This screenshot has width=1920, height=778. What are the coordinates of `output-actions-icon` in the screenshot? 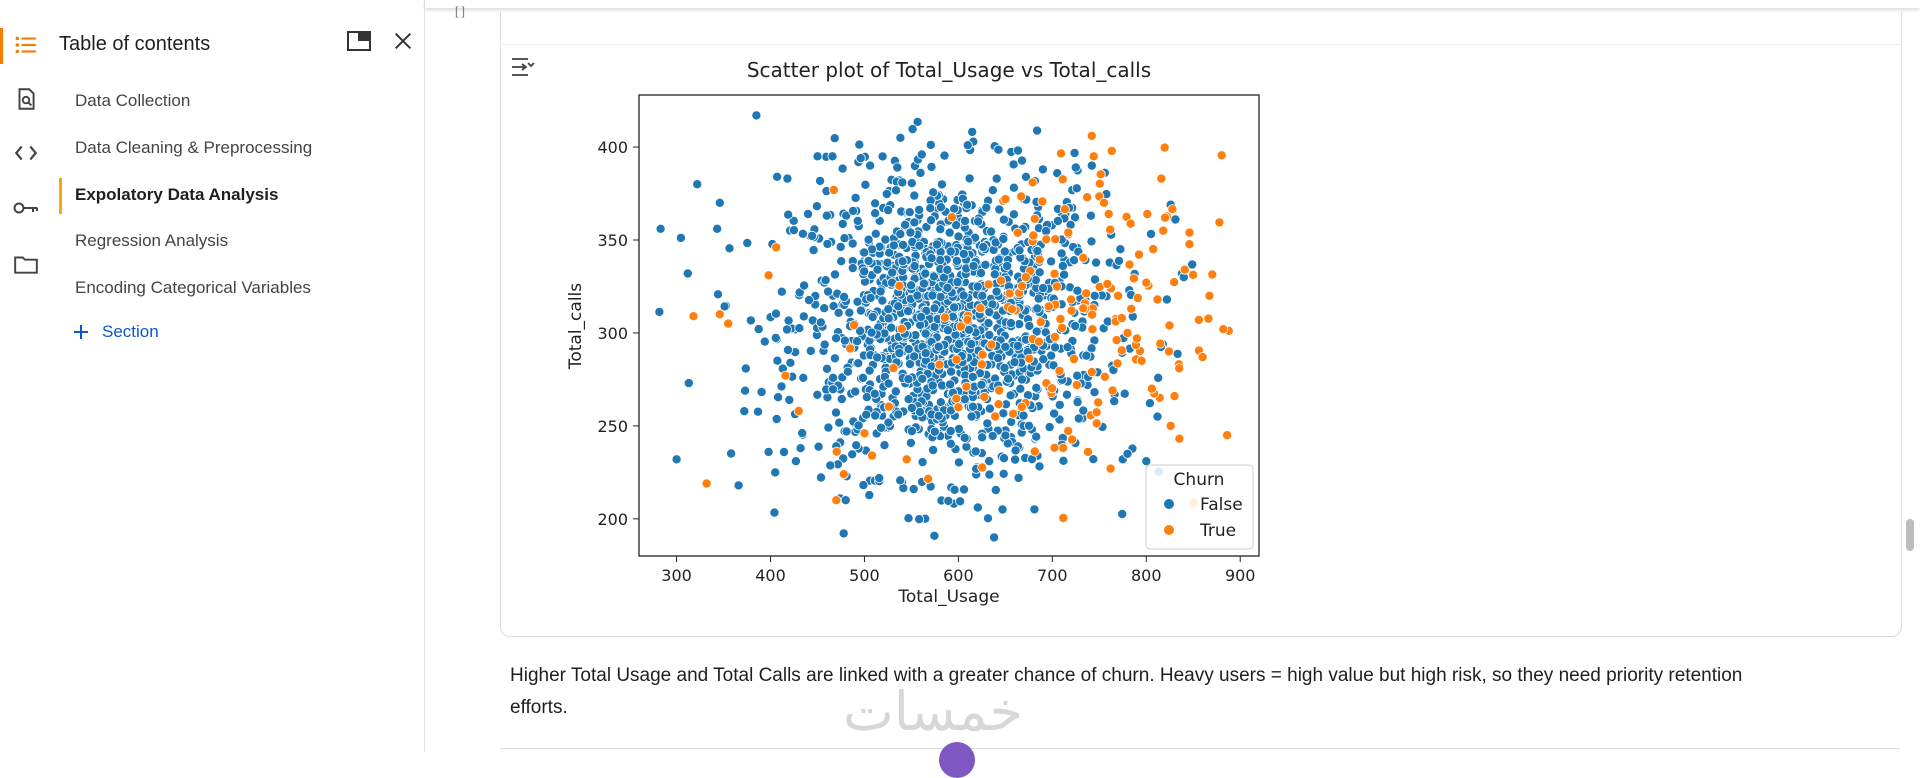 It's located at (523, 67).